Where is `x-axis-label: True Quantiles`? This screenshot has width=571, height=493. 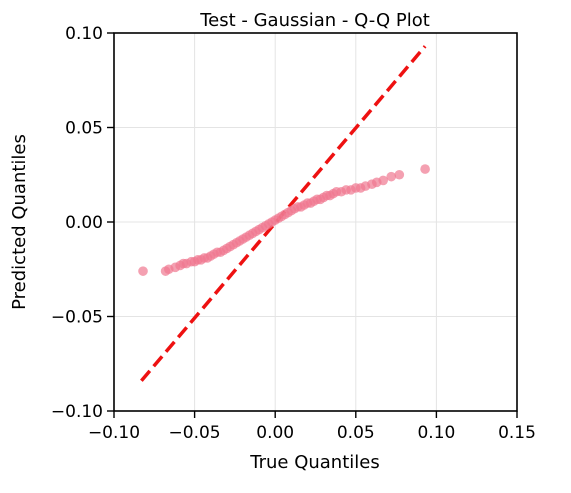
x-axis-label: True Quantiles is located at coordinates (314, 462).